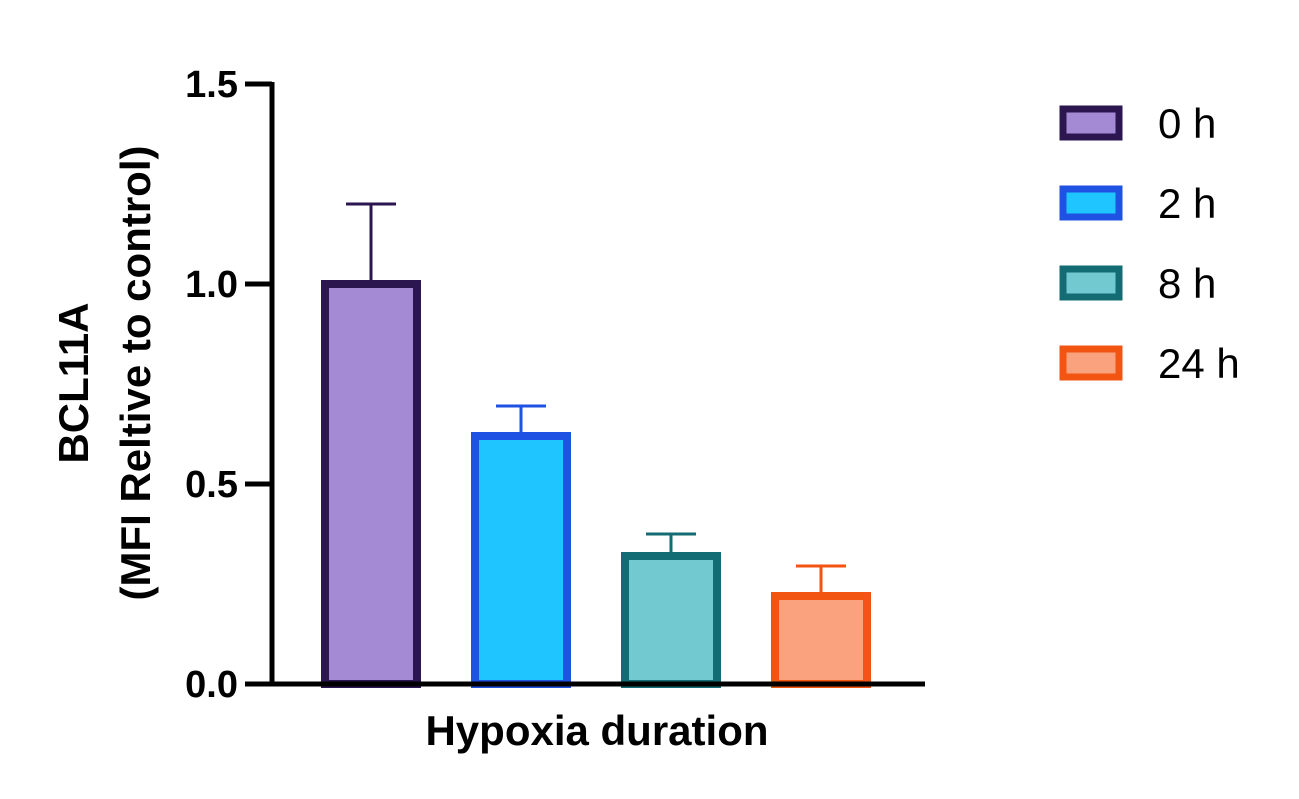  I want to click on bar-0h, so click(371, 484).